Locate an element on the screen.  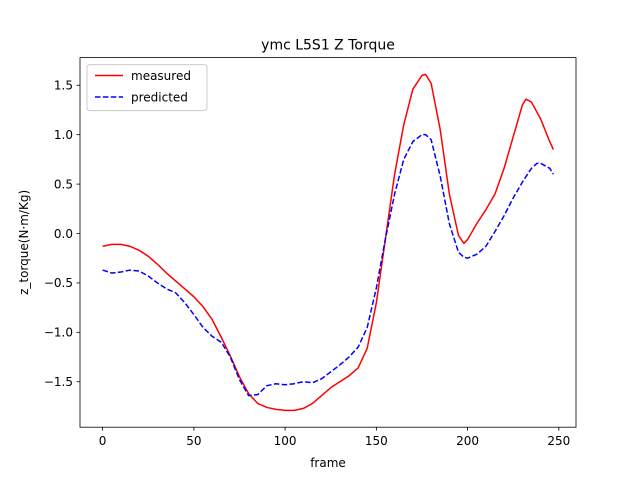
y-tick-label: 0.5 is located at coordinates (63, 184).